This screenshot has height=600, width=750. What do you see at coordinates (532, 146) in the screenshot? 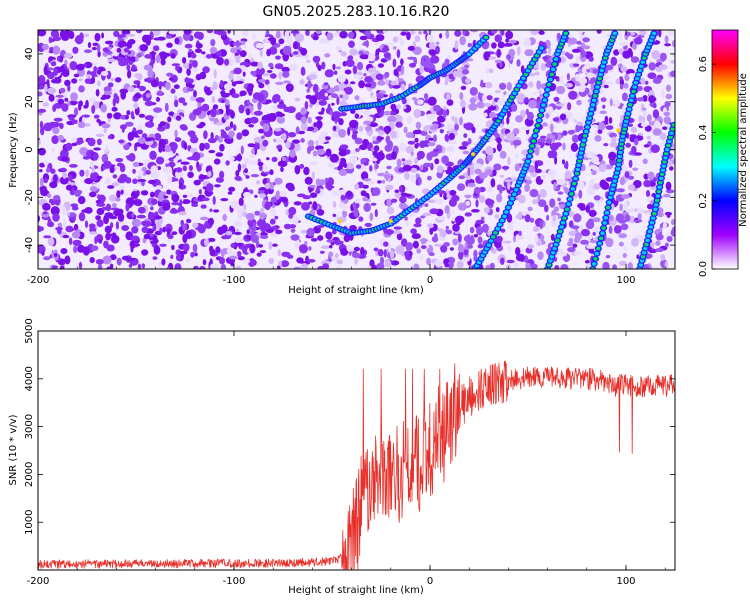
I see `streak-1-core` at bounding box center [532, 146].